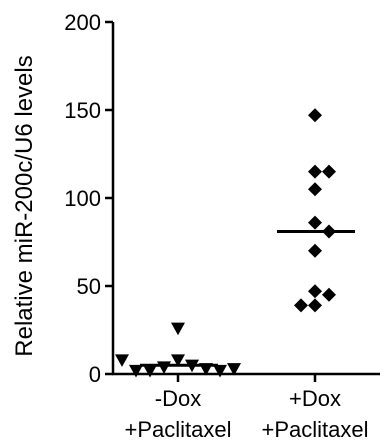 This screenshot has width=387, height=445. What do you see at coordinates (95, 374) in the screenshot?
I see `y-tick-label: 0` at bounding box center [95, 374].